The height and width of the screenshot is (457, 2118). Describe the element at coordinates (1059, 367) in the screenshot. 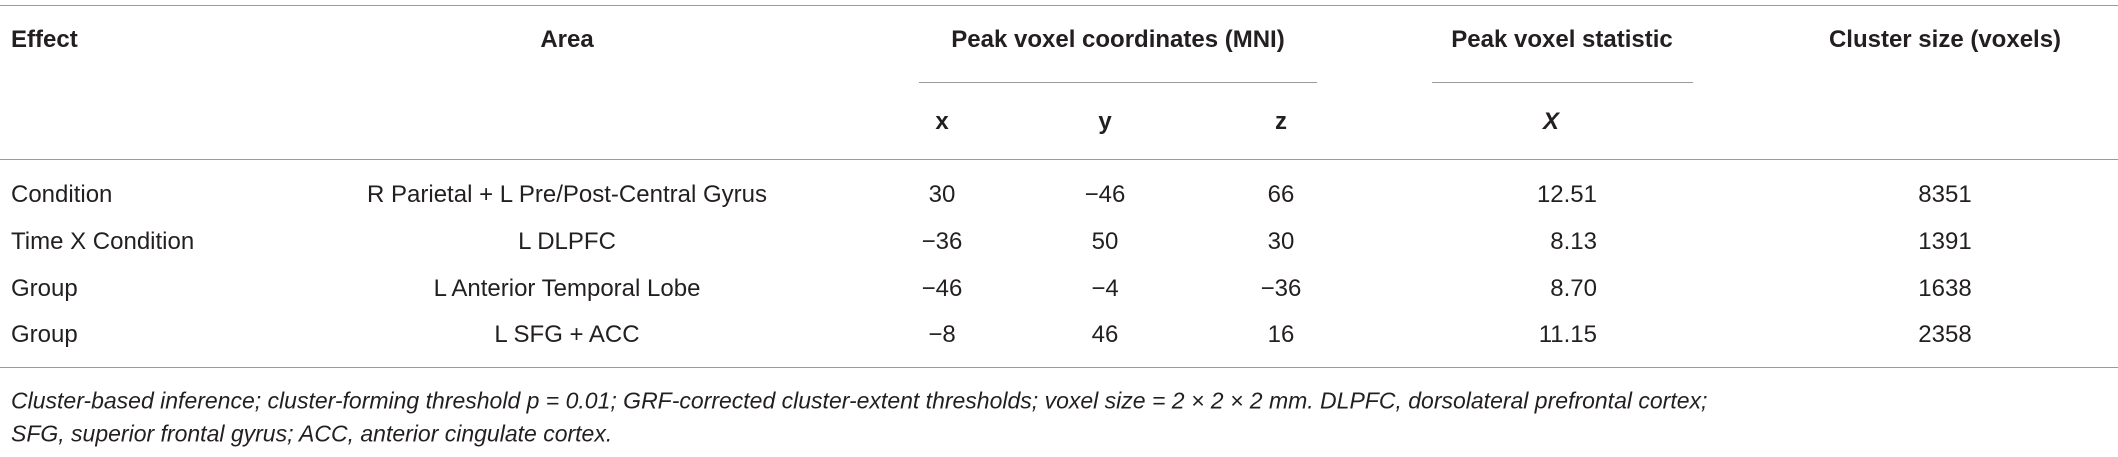

I see `bottom-rule` at that location.